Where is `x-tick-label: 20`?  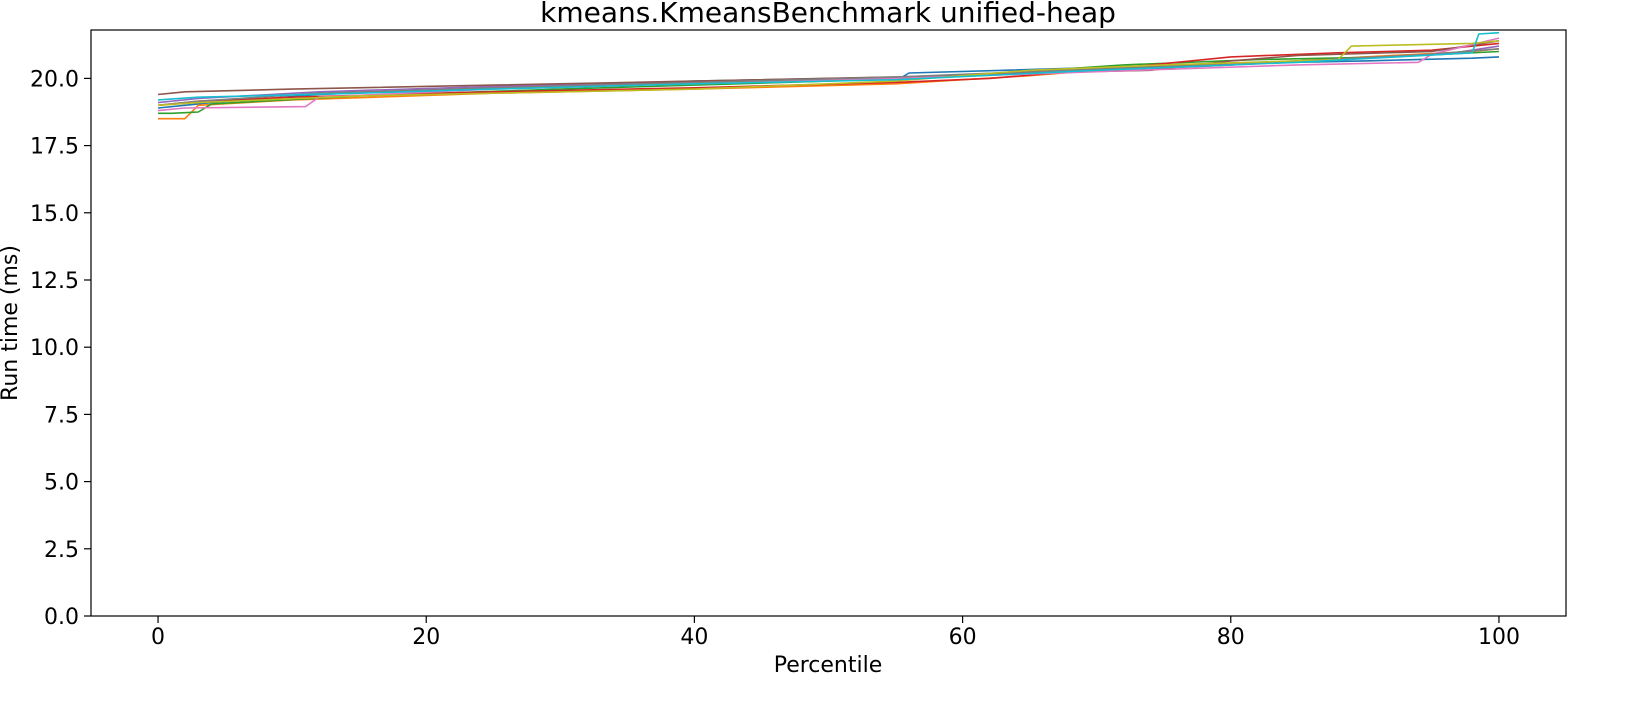
x-tick-label: 20 is located at coordinates (426, 637).